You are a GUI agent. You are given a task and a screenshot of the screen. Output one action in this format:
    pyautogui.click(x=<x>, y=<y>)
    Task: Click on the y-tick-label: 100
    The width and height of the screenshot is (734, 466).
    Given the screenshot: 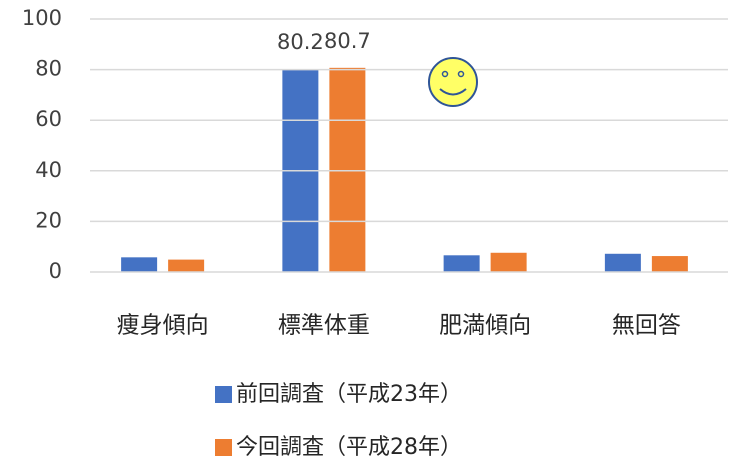 What is the action you would take?
    pyautogui.click(x=42, y=18)
    